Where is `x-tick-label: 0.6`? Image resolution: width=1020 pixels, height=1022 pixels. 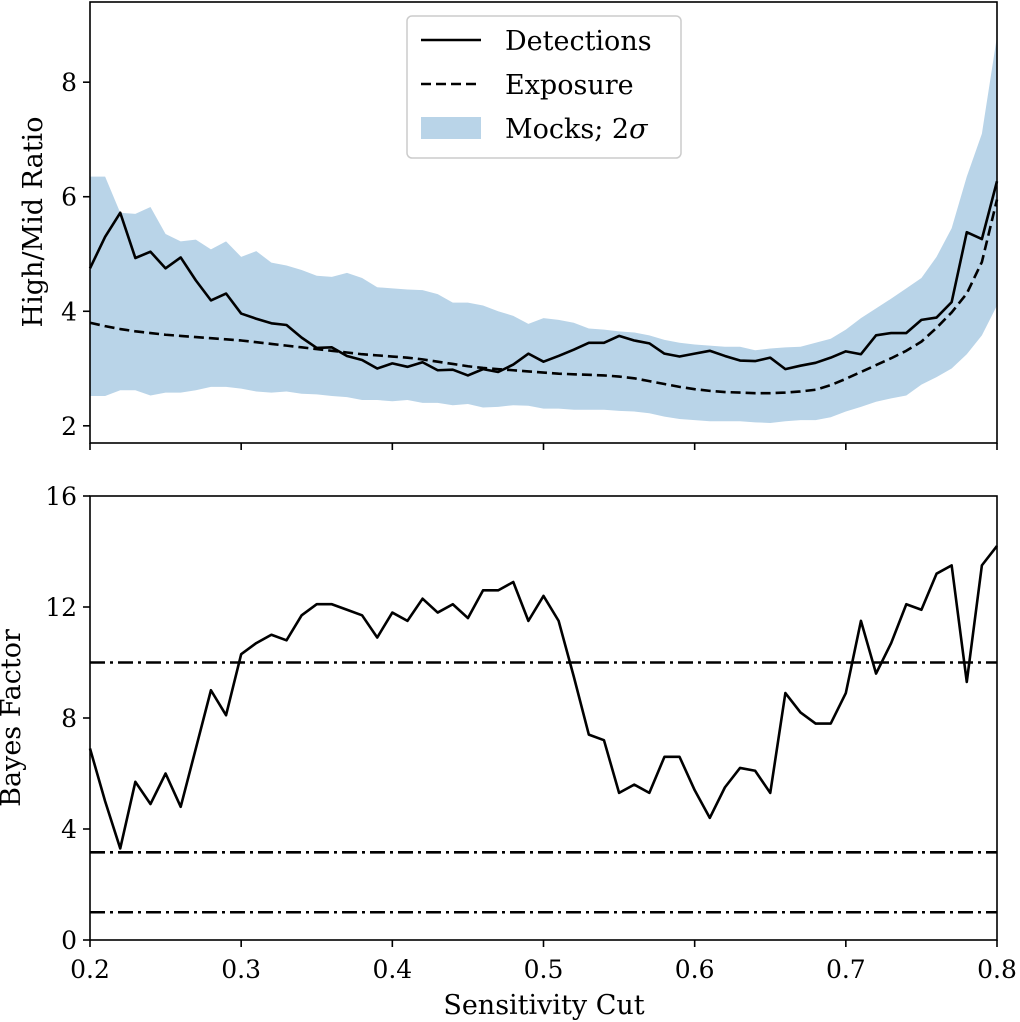
x-tick-label: 0.6 is located at coordinates (695, 969).